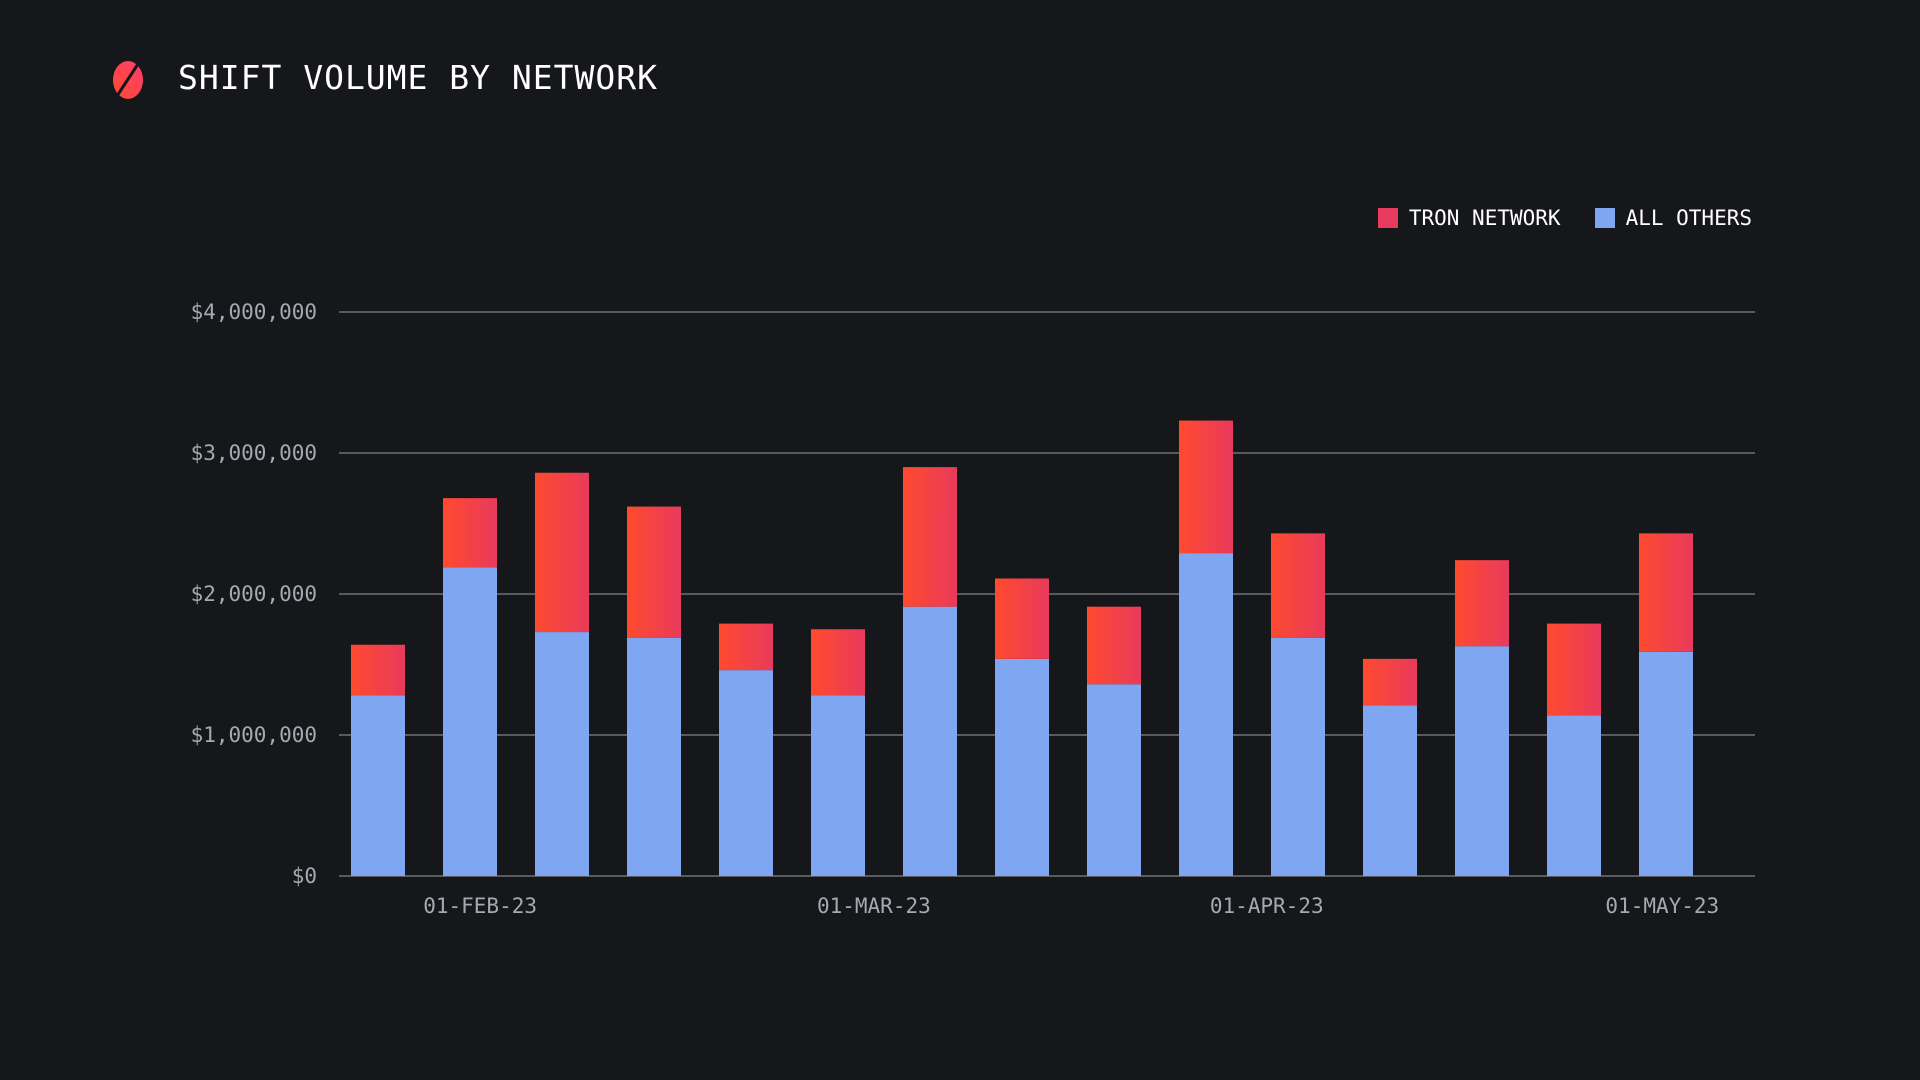 The height and width of the screenshot is (1080, 1920). What do you see at coordinates (1604, 218) in the screenshot?
I see `legend-swatch-others` at bounding box center [1604, 218].